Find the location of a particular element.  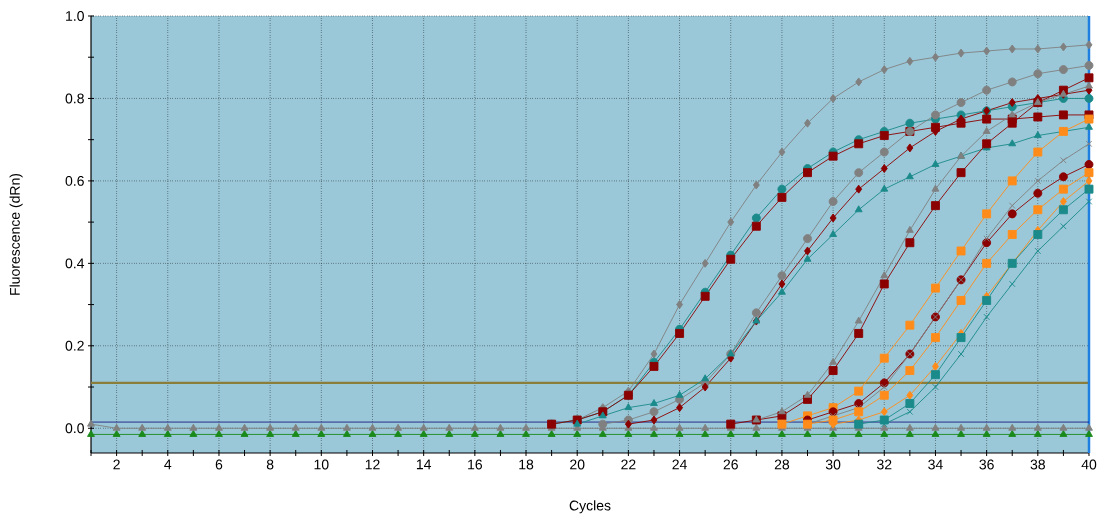

x-tick-label: 38 is located at coordinates (1037, 464).